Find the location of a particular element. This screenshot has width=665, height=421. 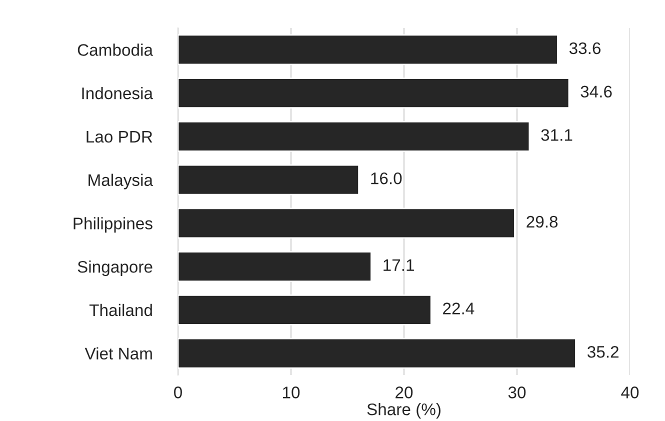

x-tick-label: 30 is located at coordinates (517, 392).